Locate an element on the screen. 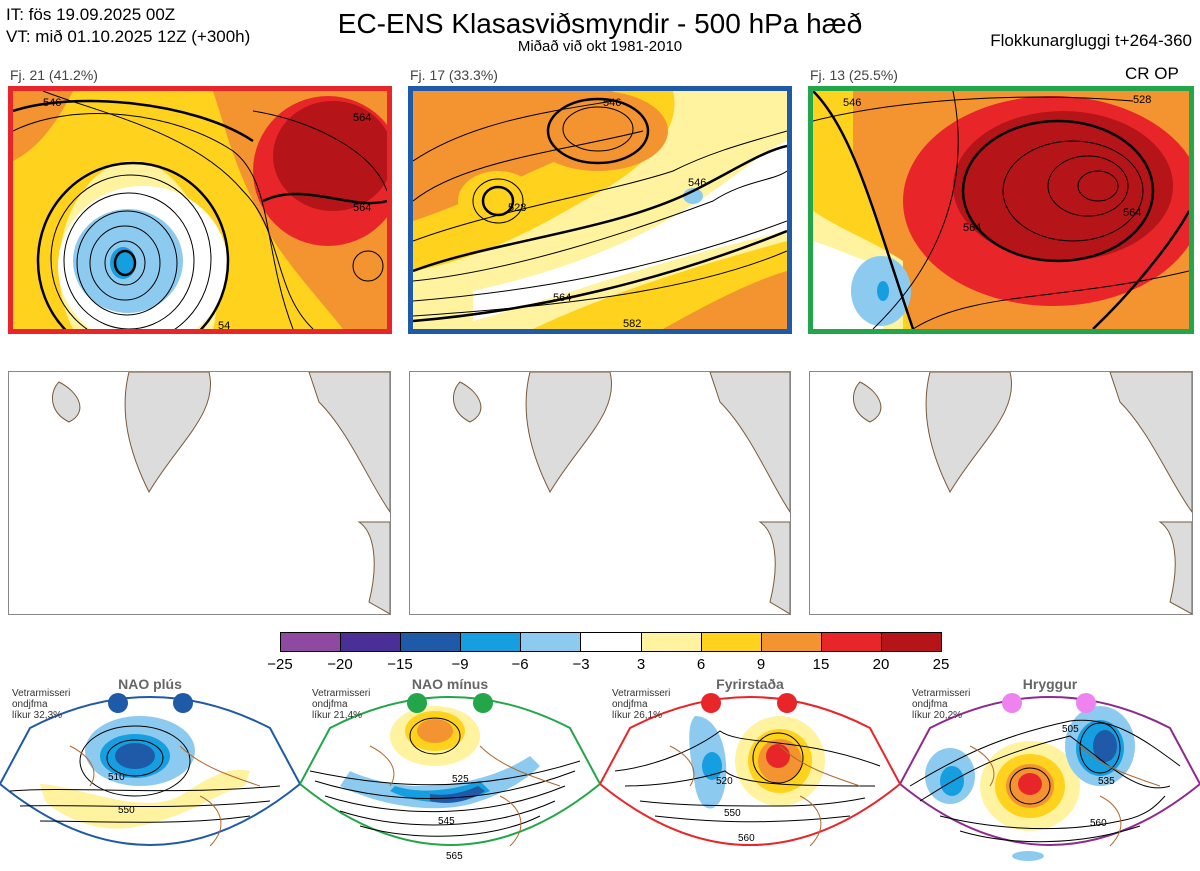 The image size is (1200, 871). colorbar-tick: −6 is located at coordinates (520, 664).